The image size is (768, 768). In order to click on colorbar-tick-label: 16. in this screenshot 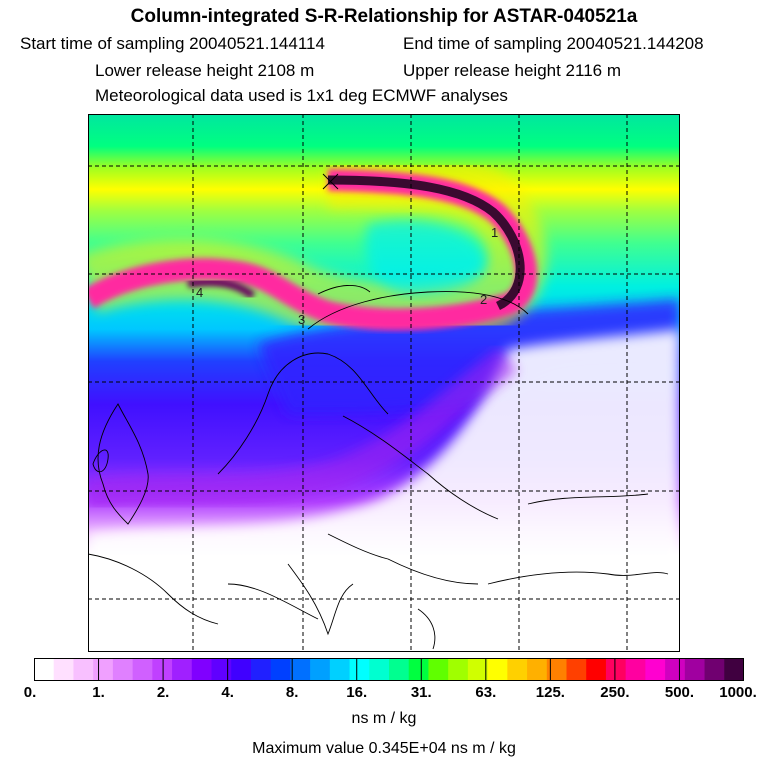, I will do `click(357, 692)`.